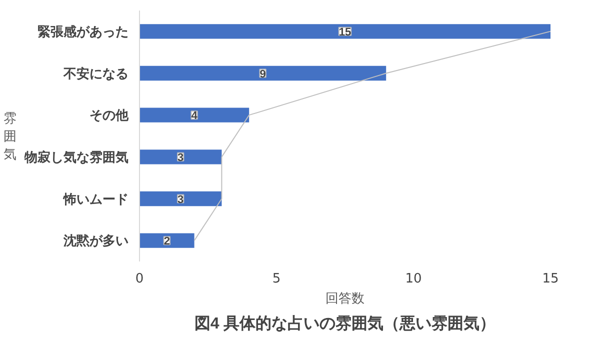 Image resolution: width=600 pixels, height=337 pixels. What do you see at coordinates (550, 279) in the screenshot?
I see `x-tick-label: 15` at bounding box center [550, 279].